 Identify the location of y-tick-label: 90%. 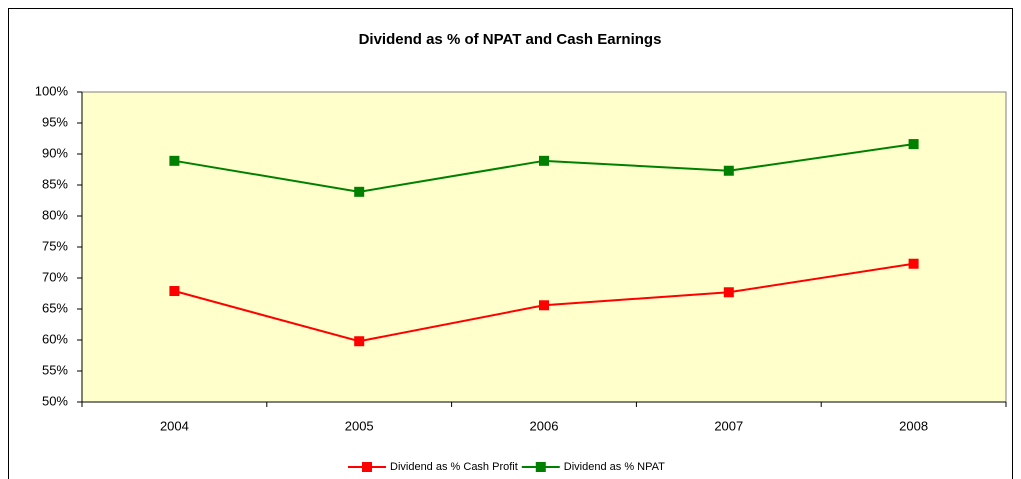
(55, 152).